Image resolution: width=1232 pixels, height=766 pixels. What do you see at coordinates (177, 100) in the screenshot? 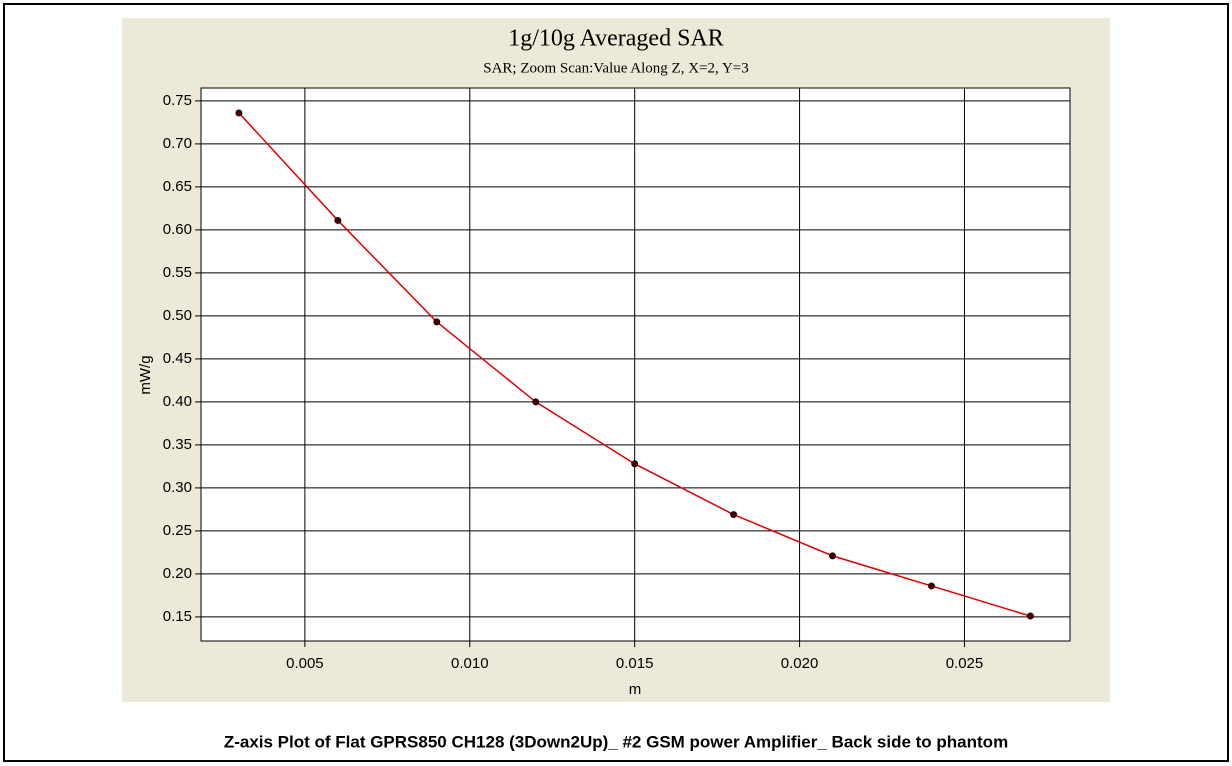
I see `y-tick-label: 0.75` at bounding box center [177, 100].